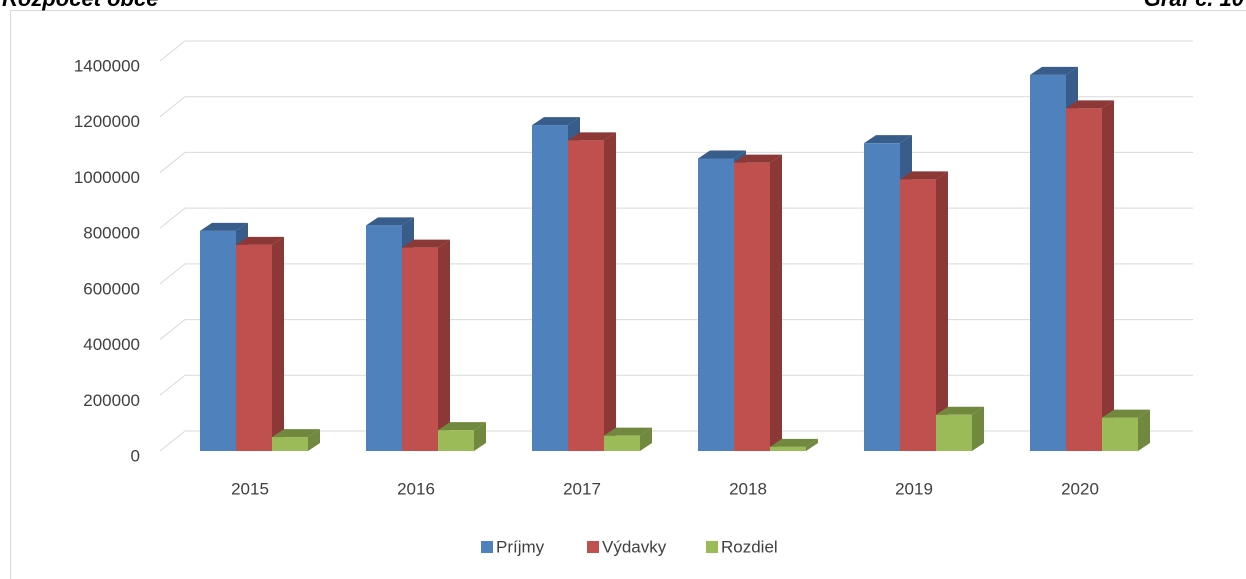 This screenshot has width=1246, height=579. I want to click on y-tick-label: 1400000, so click(107, 65).